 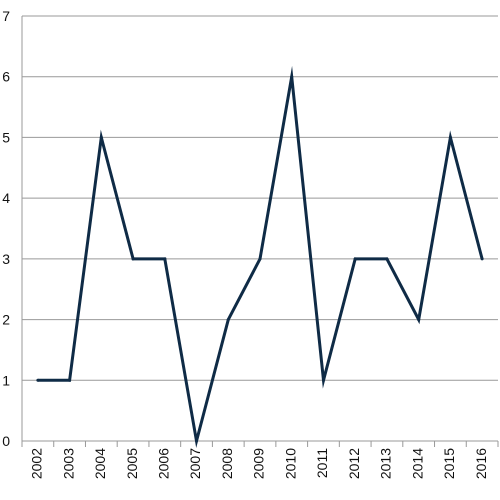 What do you see at coordinates (6, 16) in the screenshot?
I see `y-tick-label: 7` at bounding box center [6, 16].